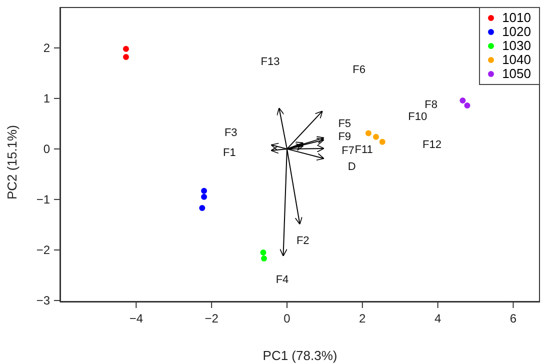 The image size is (550, 364). I want to click on legend-label: 1050, so click(516, 73).